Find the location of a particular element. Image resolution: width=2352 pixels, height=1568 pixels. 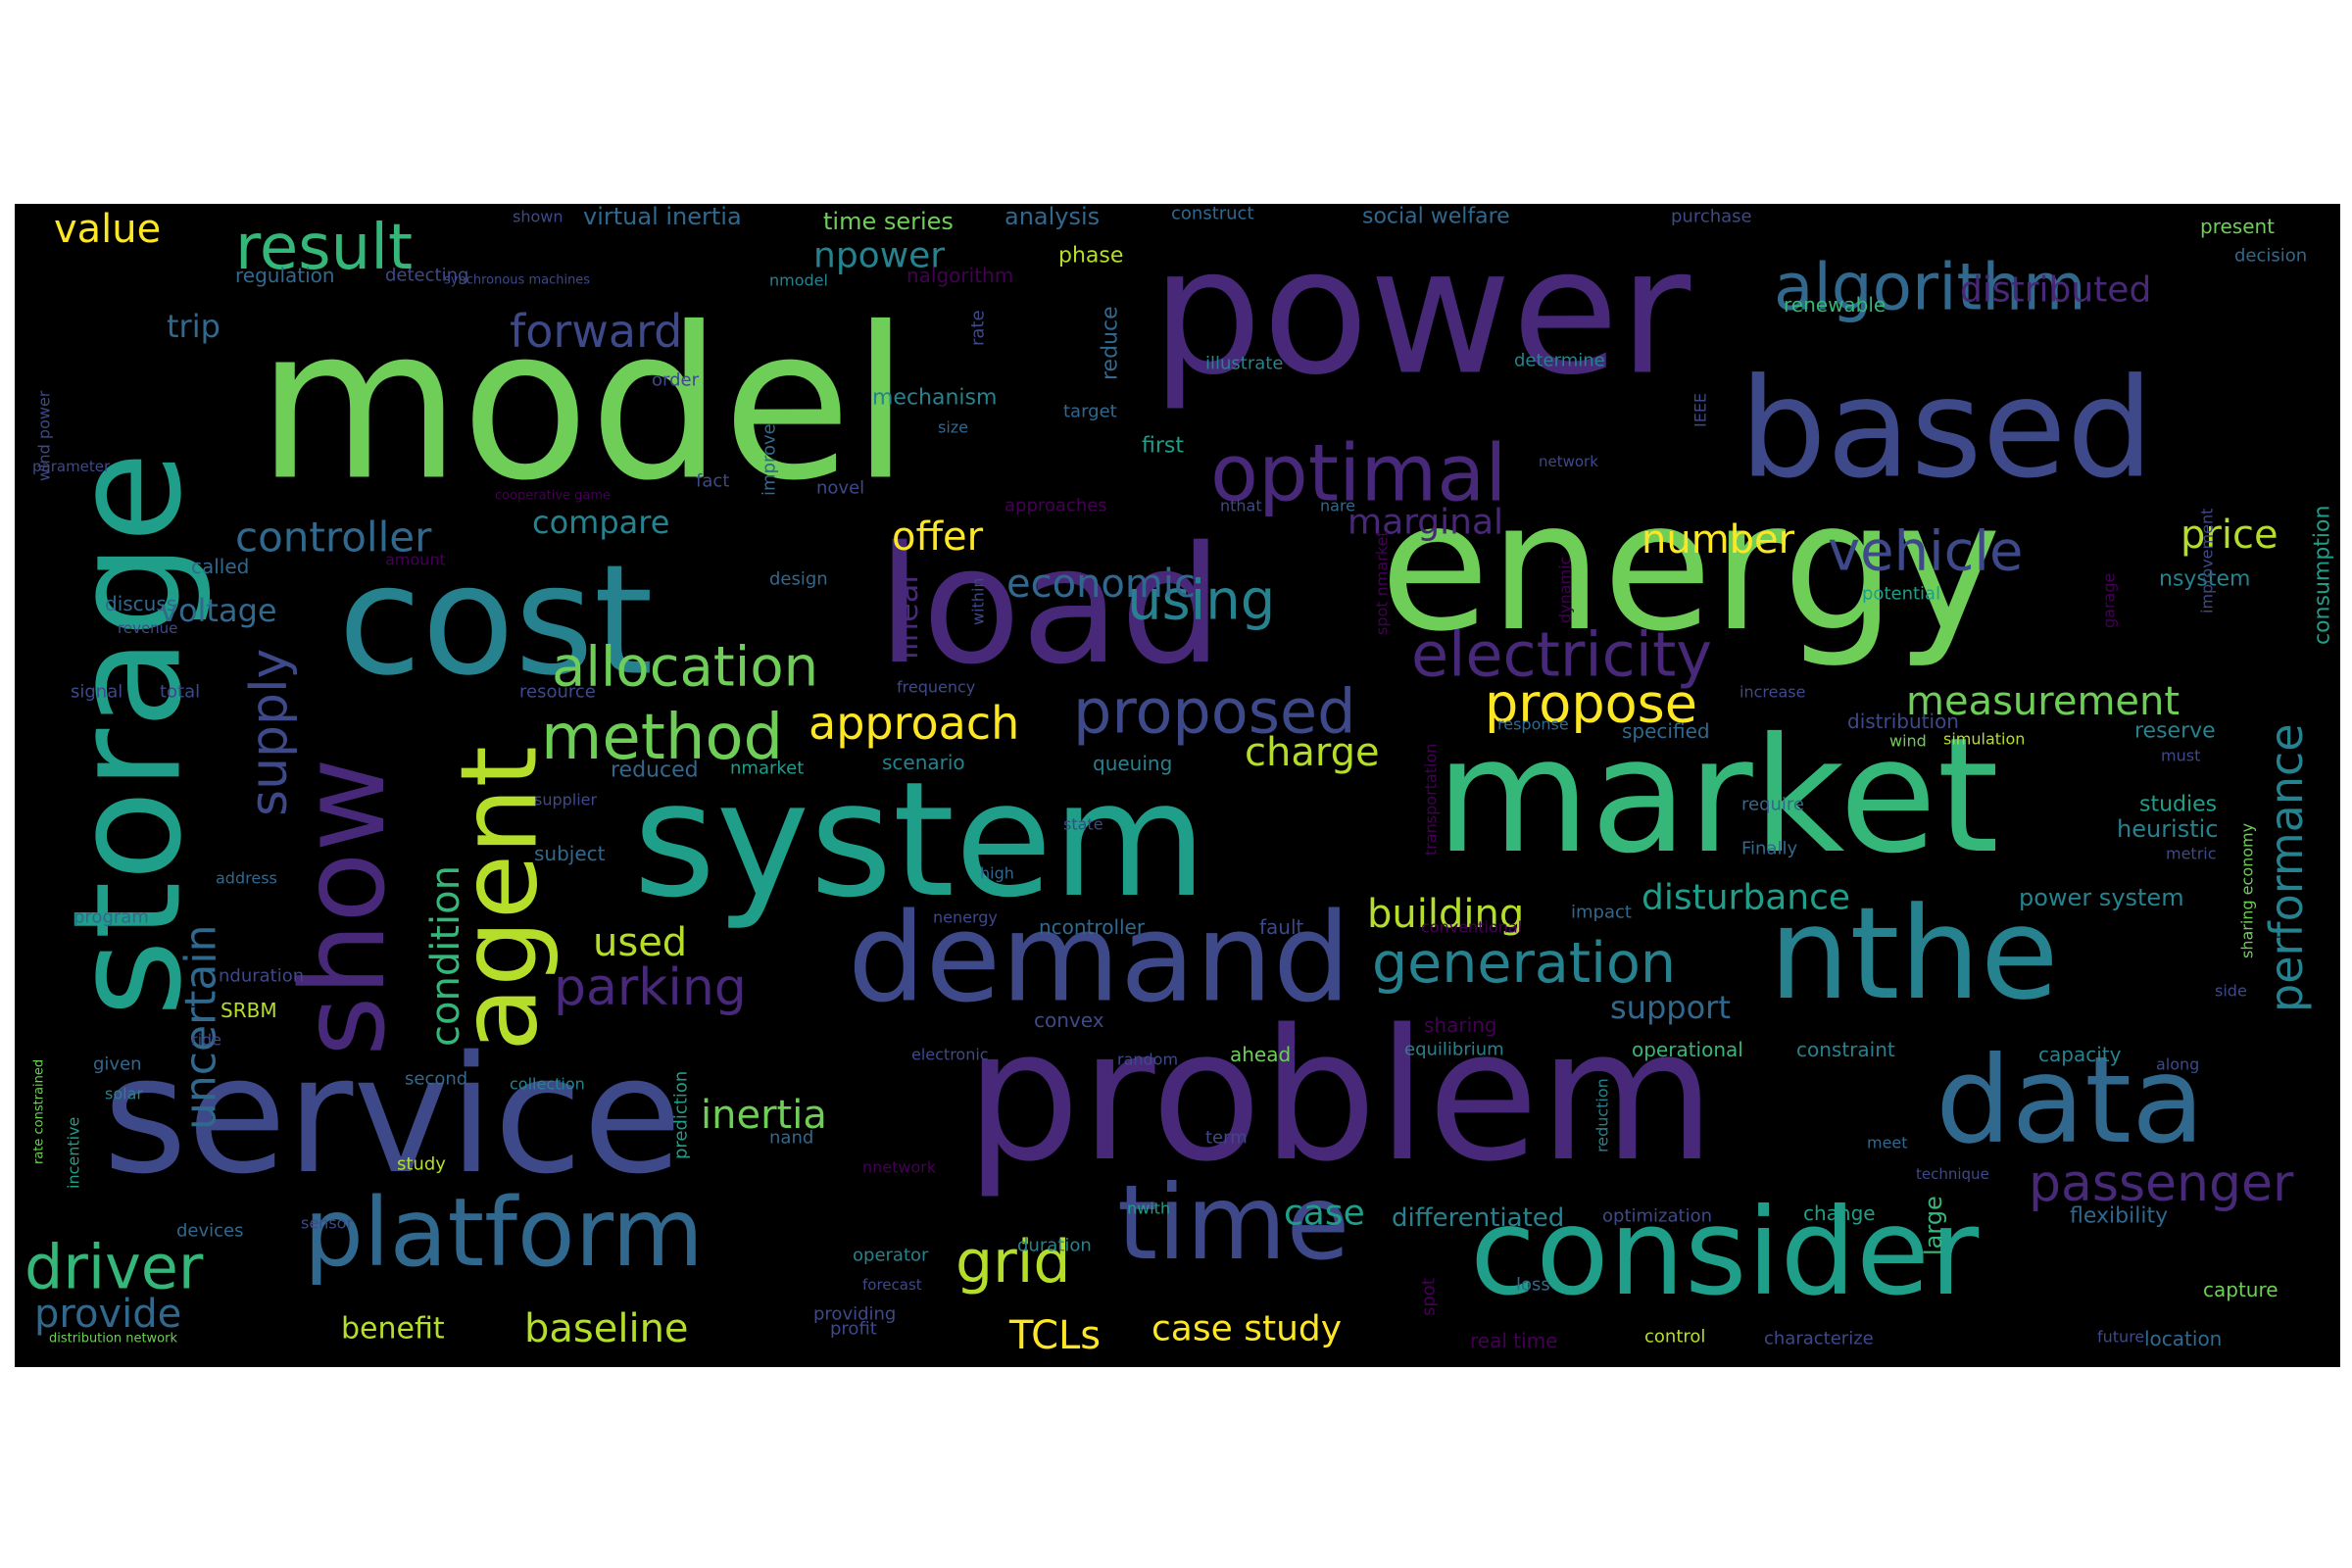

word-rate: rate is located at coordinates (978, 328).